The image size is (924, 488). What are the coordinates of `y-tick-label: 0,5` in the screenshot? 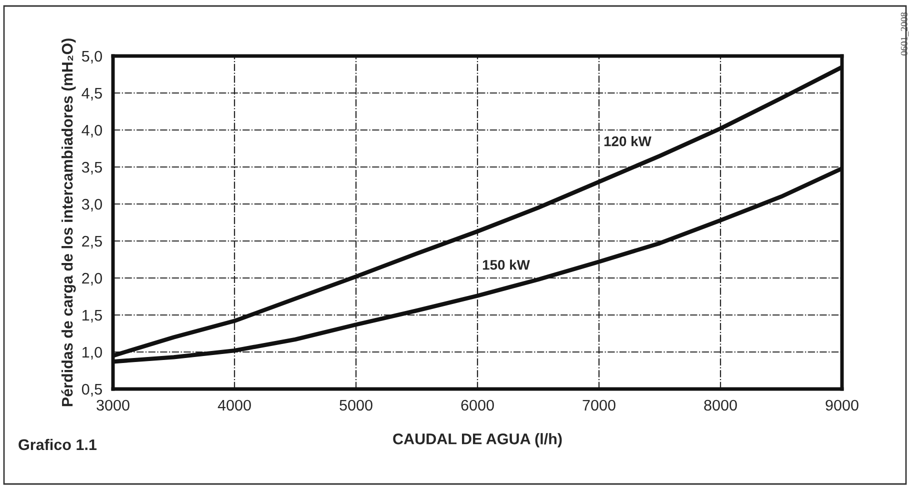 It's located at (92, 390).